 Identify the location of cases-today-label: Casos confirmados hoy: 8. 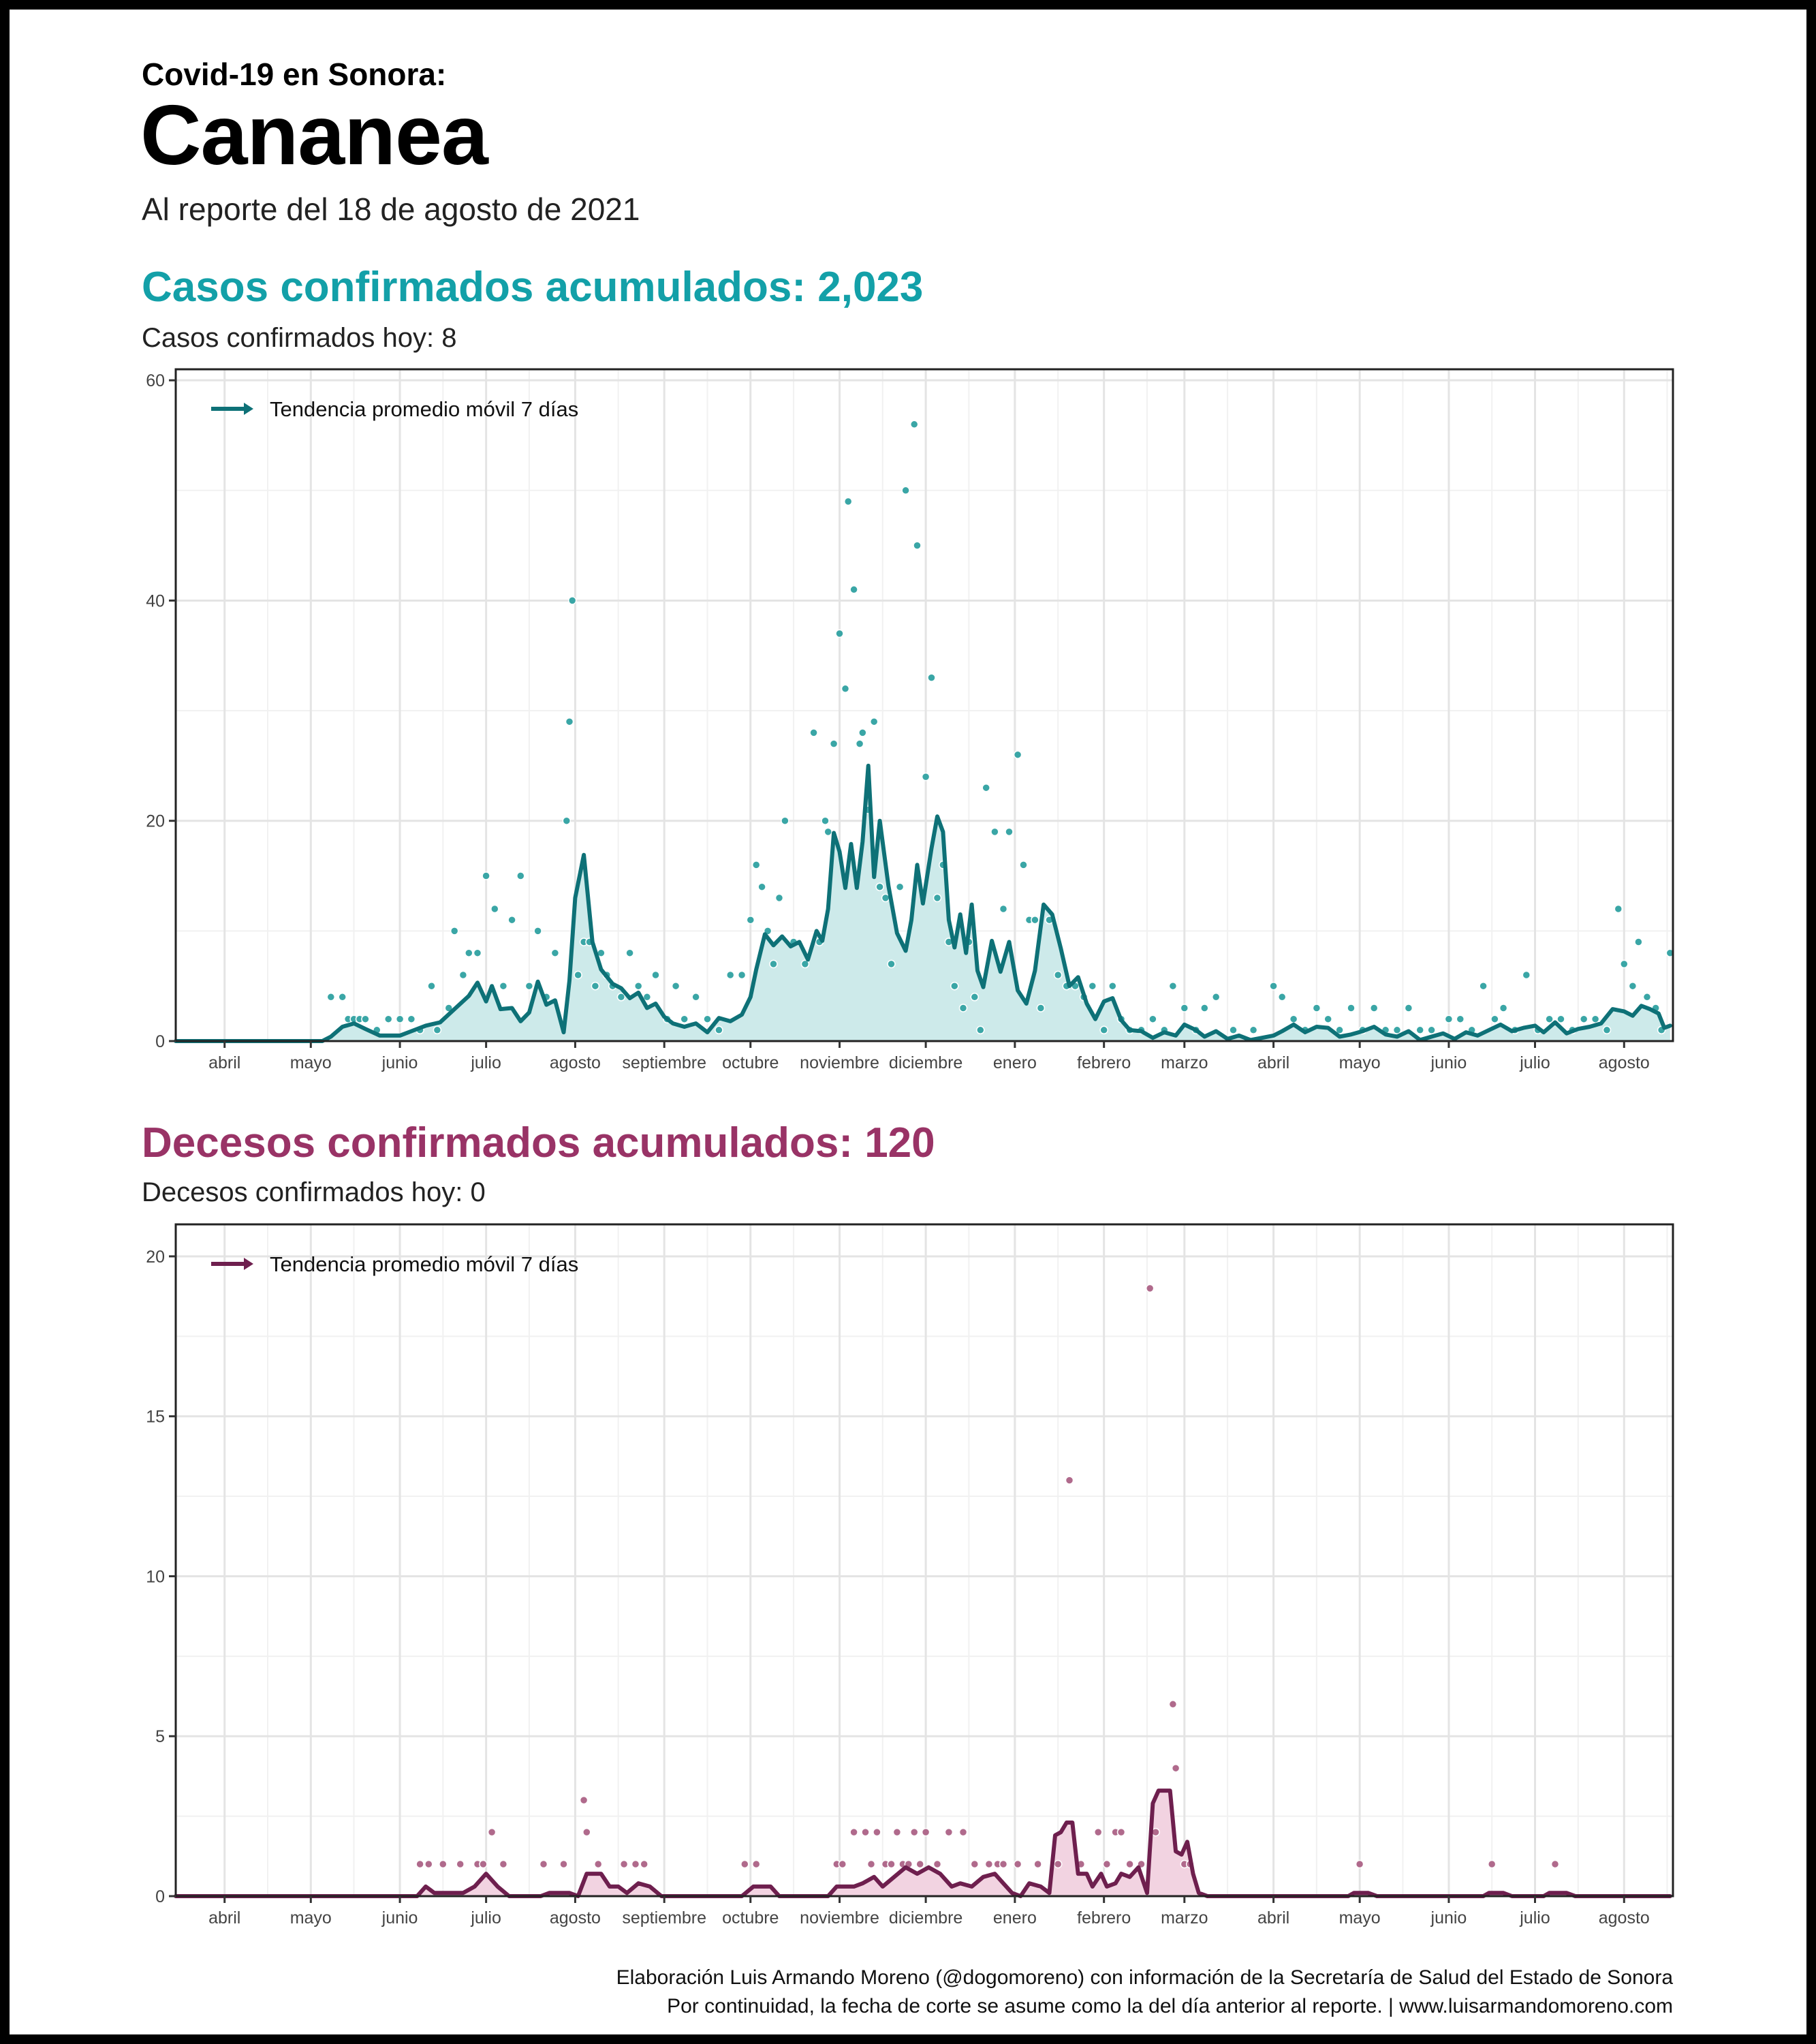
(299, 338).